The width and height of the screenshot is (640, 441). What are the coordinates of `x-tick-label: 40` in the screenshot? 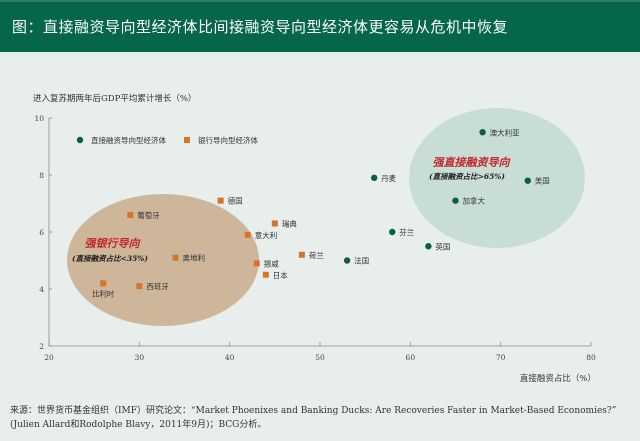 It's located at (230, 357).